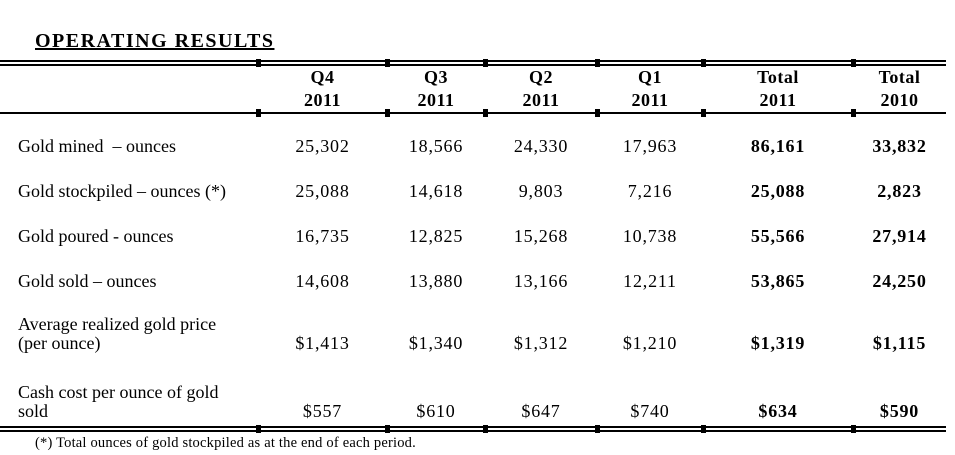  I want to click on row-label: Cash cost per ounce of gold sold, so click(120, 401).